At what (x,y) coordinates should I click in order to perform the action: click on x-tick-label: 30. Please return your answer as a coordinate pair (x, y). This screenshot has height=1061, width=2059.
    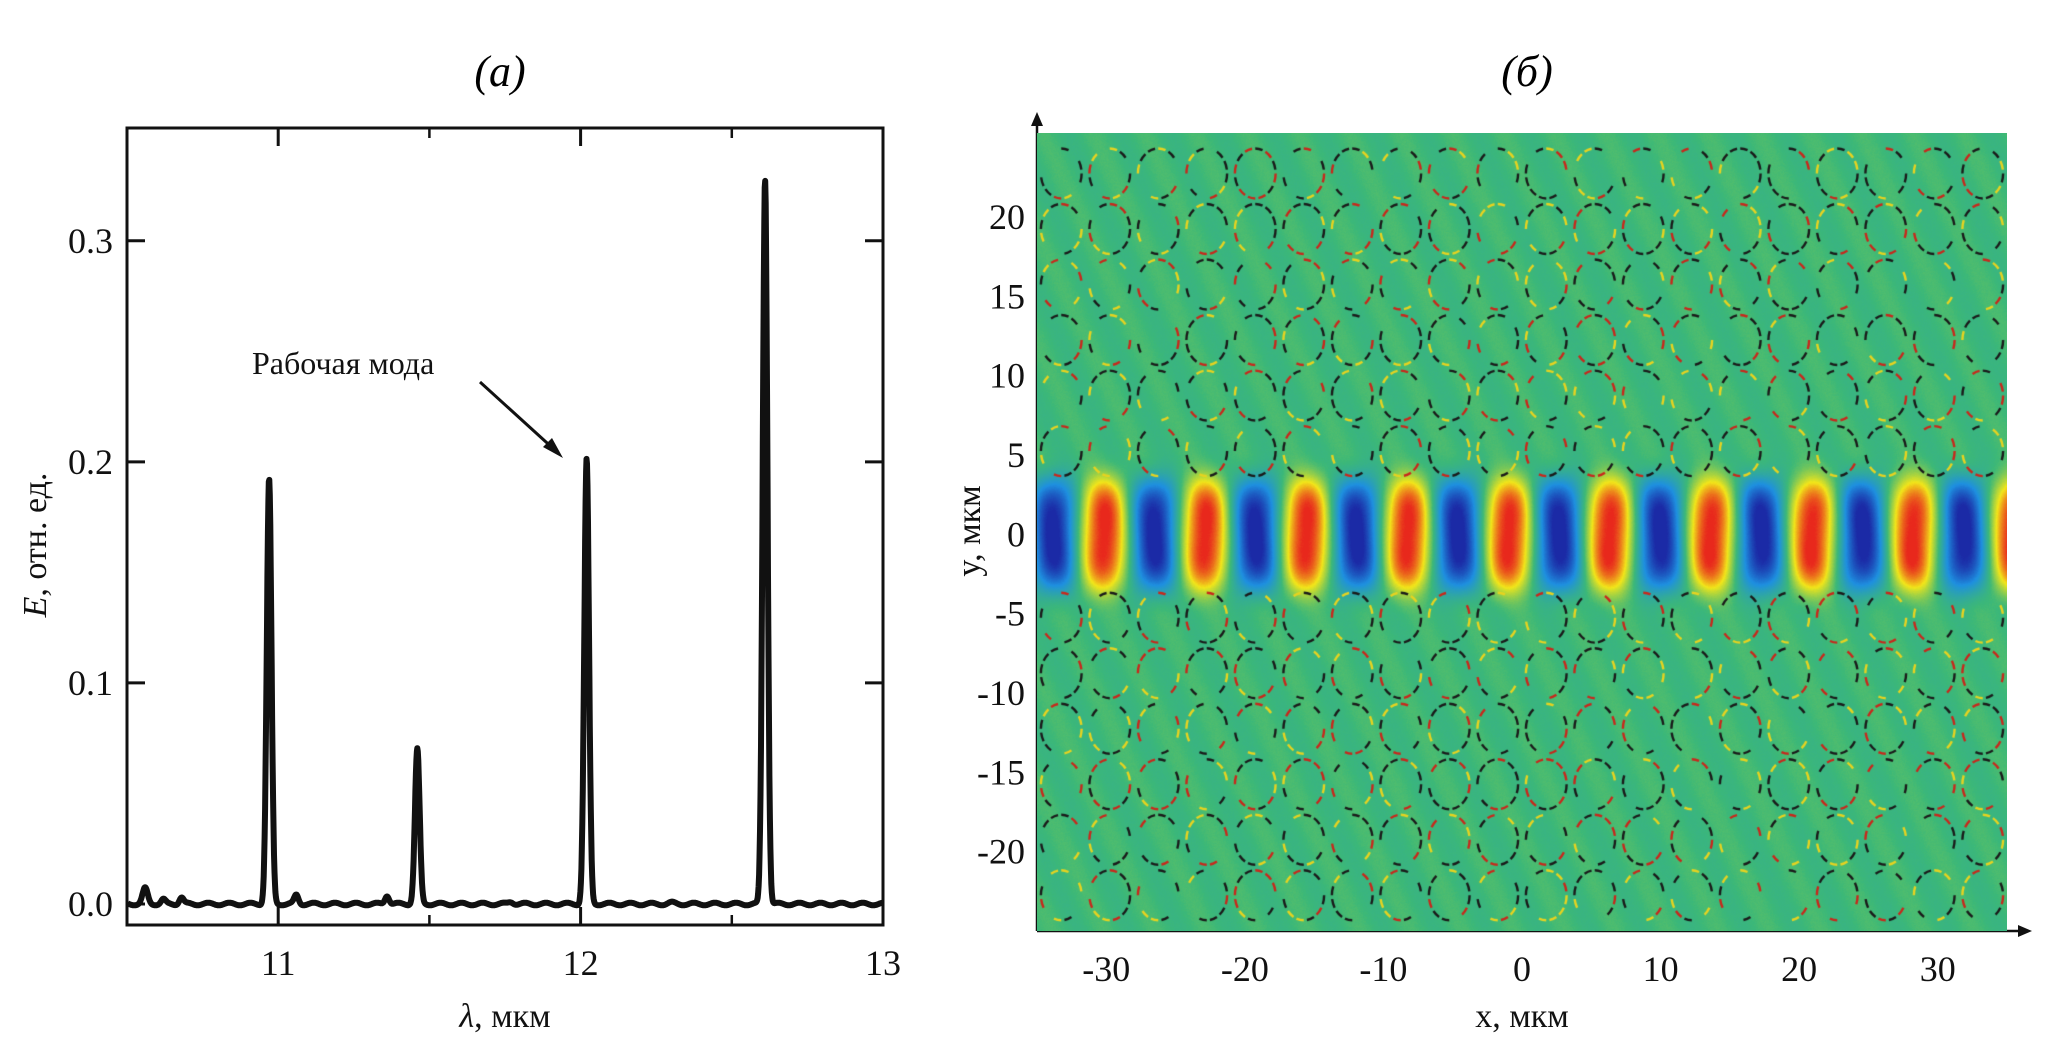
    Looking at the image, I should click on (1938, 969).